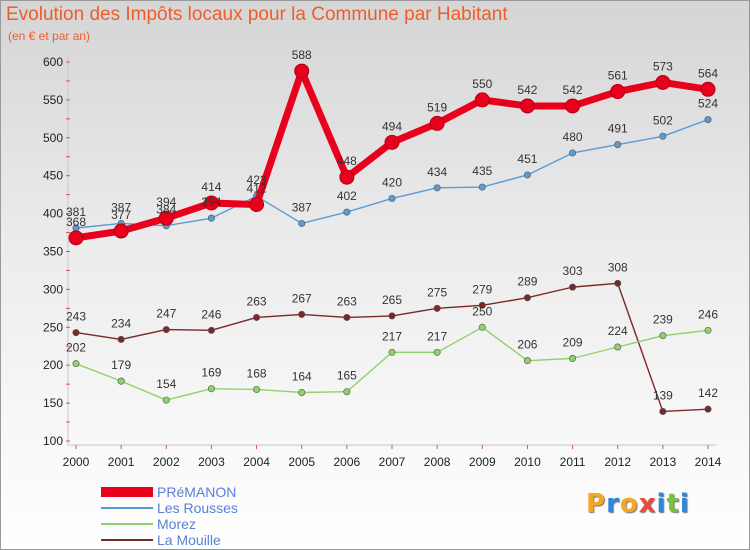 The image size is (750, 550). What do you see at coordinates (53, 252) in the screenshot?
I see `y-tick-label: 350` at bounding box center [53, 252].